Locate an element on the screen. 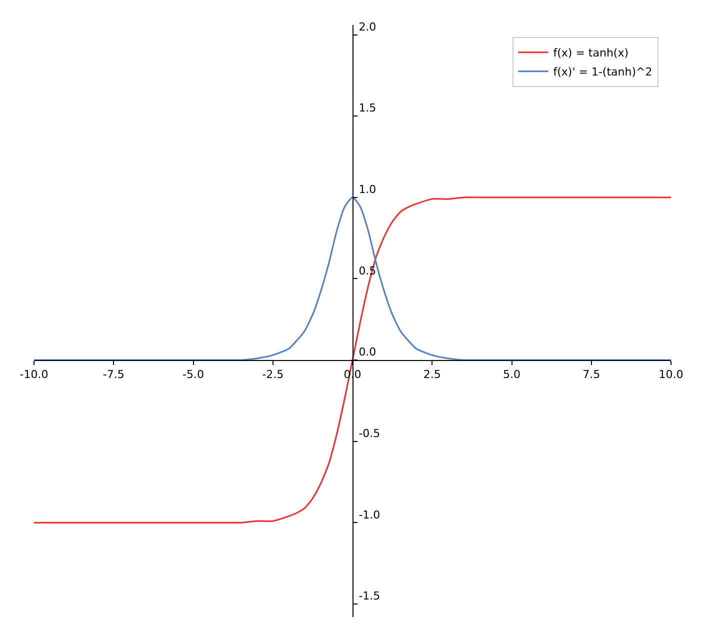 The height and width of the screenshot is (633, 705). legend-label: f(x)' = 1-(tanh)^2 is located at coordinates (602, 72).